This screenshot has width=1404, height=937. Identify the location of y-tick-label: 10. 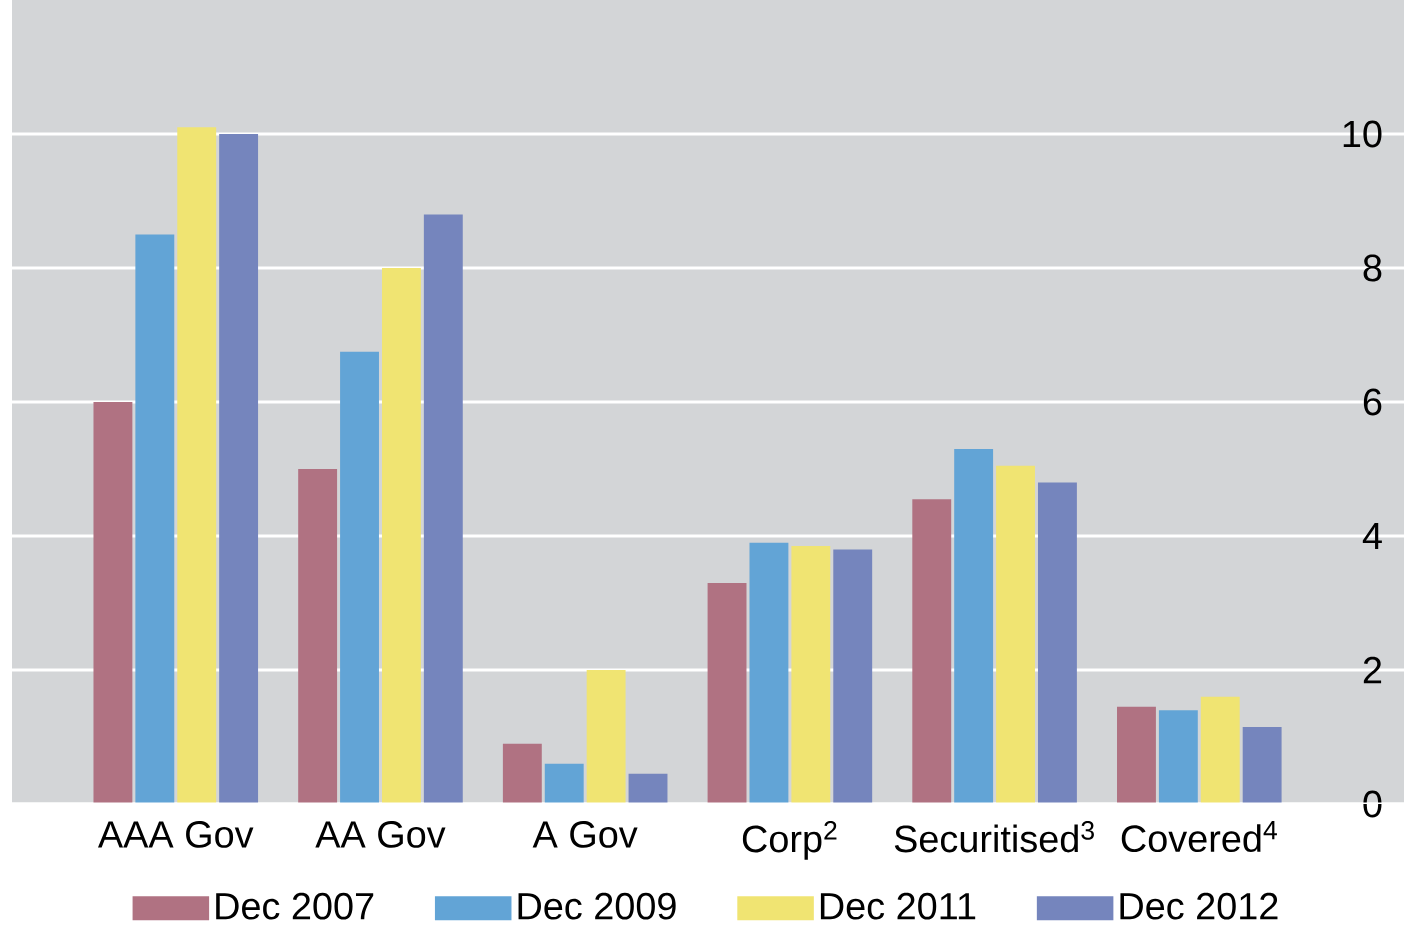
(1362, 134).